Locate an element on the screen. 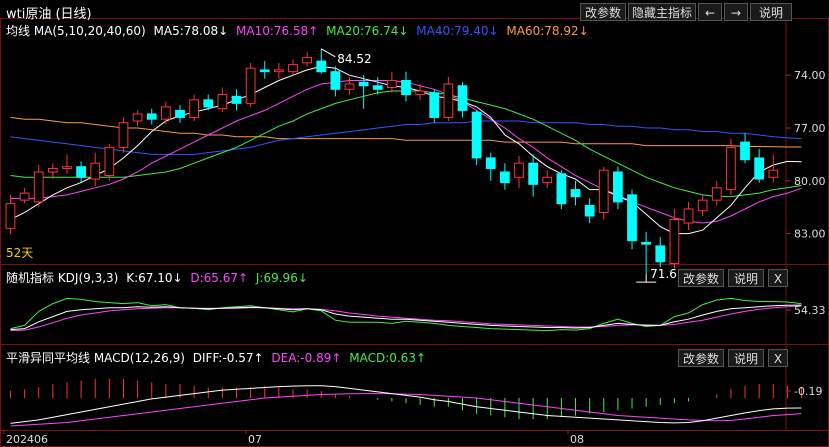  ma5-value: MA5:78.08↓ is located at coordinates (191, 31).